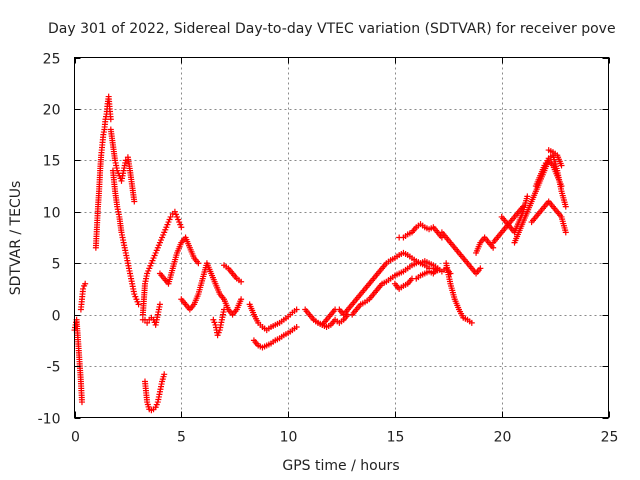 Image resolution: width=640 pixels, height=480 pixels. I want to click on y-tick-label: 5, so click(56, 265).